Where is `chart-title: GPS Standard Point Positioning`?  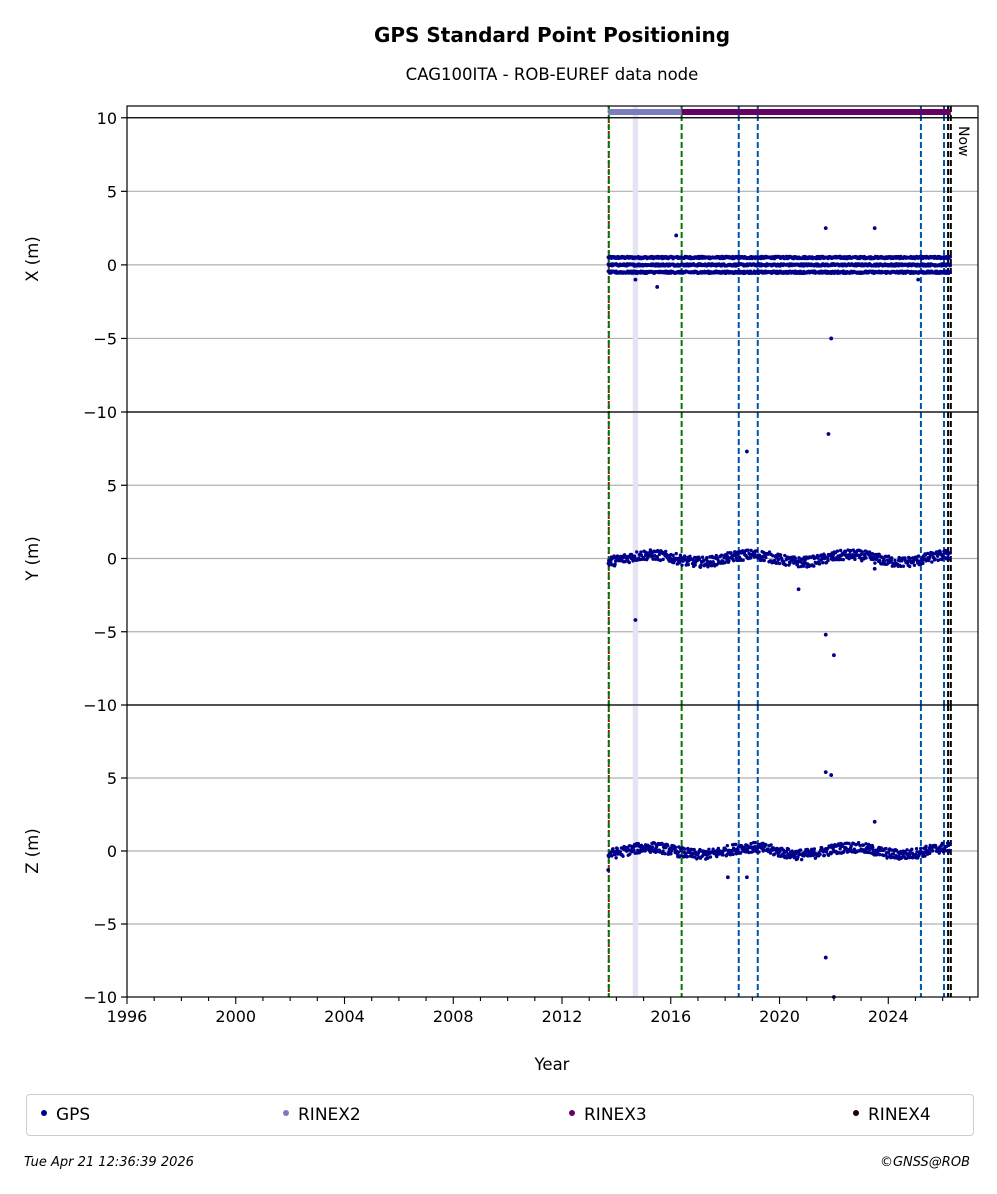 chart-title: GPS Standard Point Positioning is located at coordinates (552, 35).